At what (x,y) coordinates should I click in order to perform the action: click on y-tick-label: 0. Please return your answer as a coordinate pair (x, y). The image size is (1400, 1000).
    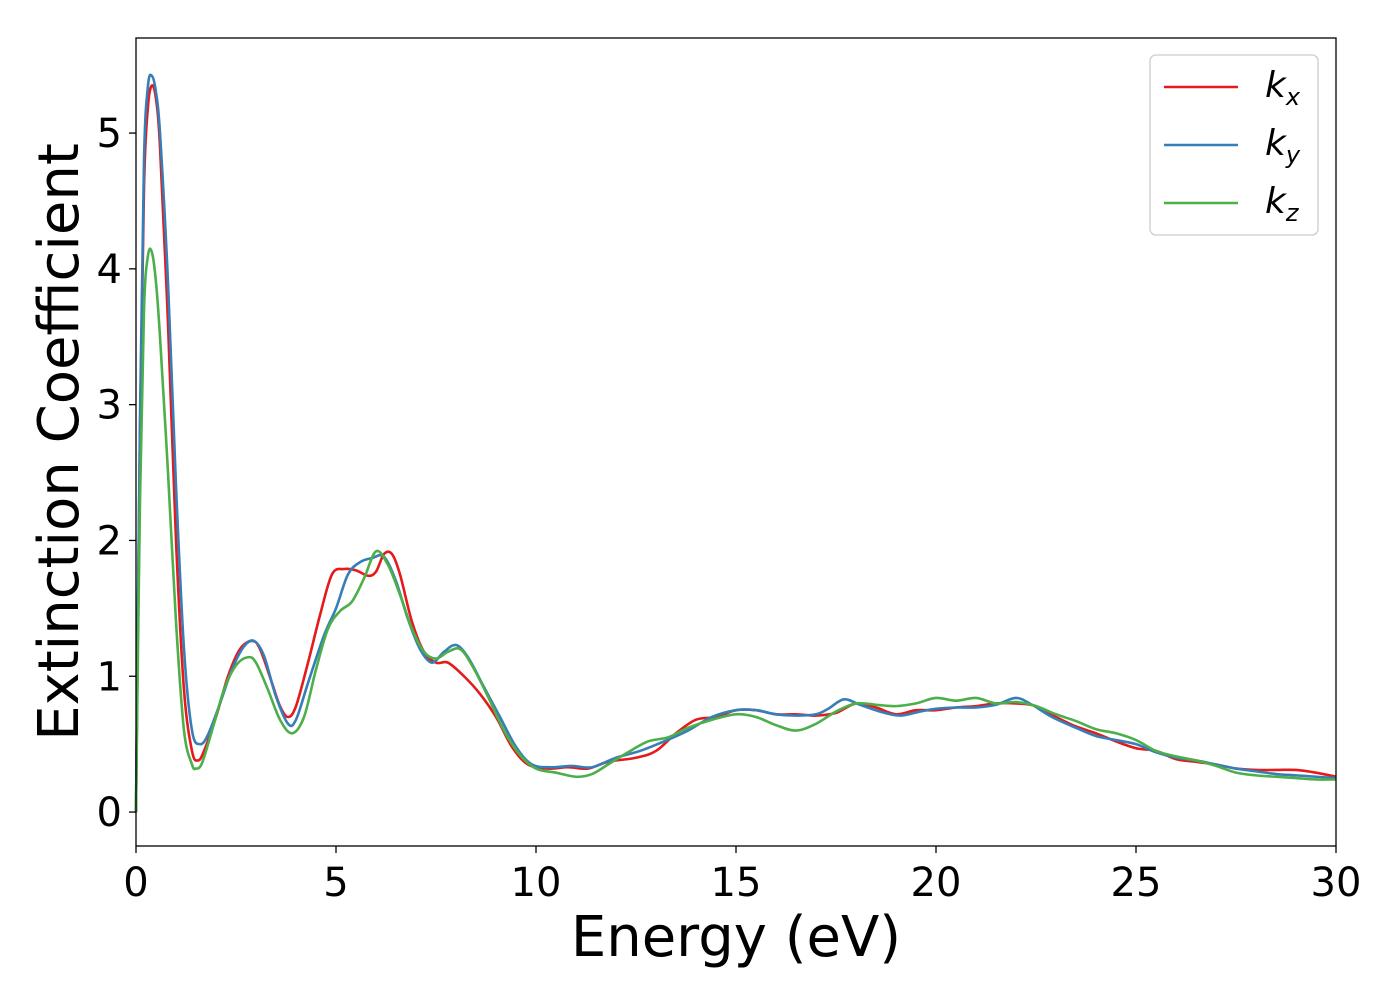
    Looking at the image, I should click on (109, 813).